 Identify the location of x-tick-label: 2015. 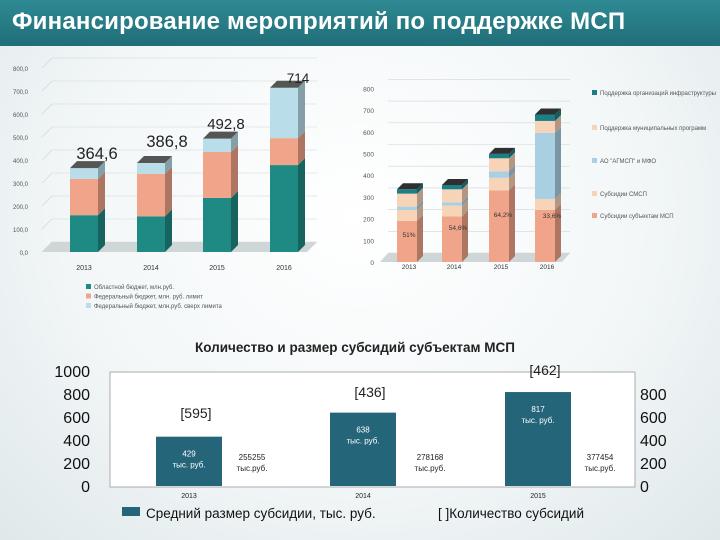
(538, 496).